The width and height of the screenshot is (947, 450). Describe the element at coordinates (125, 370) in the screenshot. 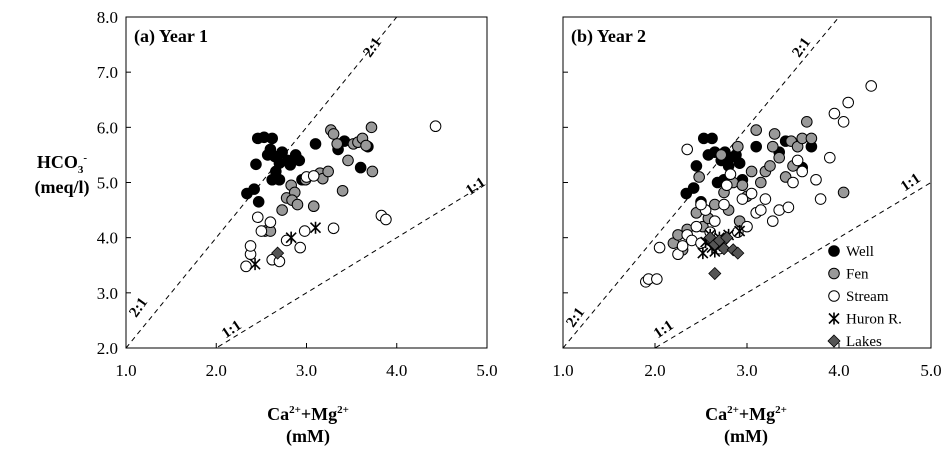

I see `x-tick-label: 1.0` at that location.